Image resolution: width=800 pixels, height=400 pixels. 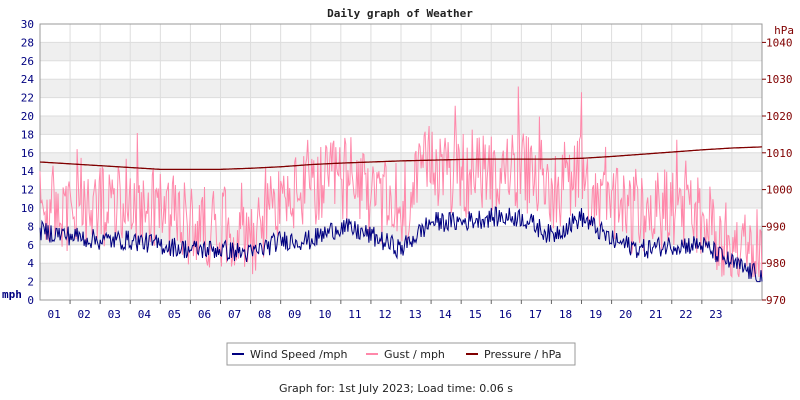 What do you see at coordinates (27, 134) in the screenshot?
I see `y-left-tick-label: 18` at bounding box center [27, 134].